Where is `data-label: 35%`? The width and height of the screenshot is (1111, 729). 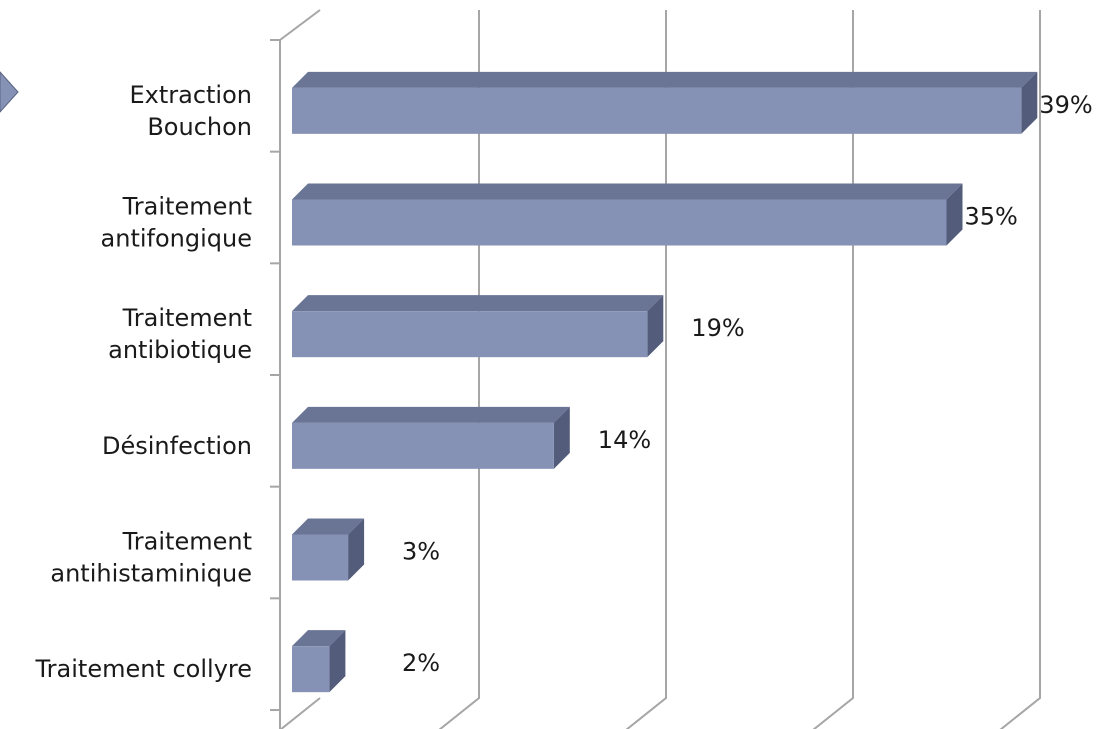 data-label: 35% is located at coordinates (991, 217).